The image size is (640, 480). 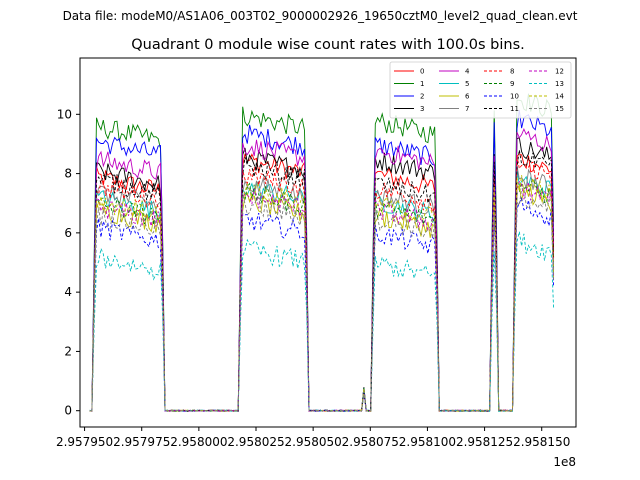 What do you see at coordinates (141, 442) in the screenshot?
I see `x-tick-label: 2.957975` at bounding box center [141, 442].